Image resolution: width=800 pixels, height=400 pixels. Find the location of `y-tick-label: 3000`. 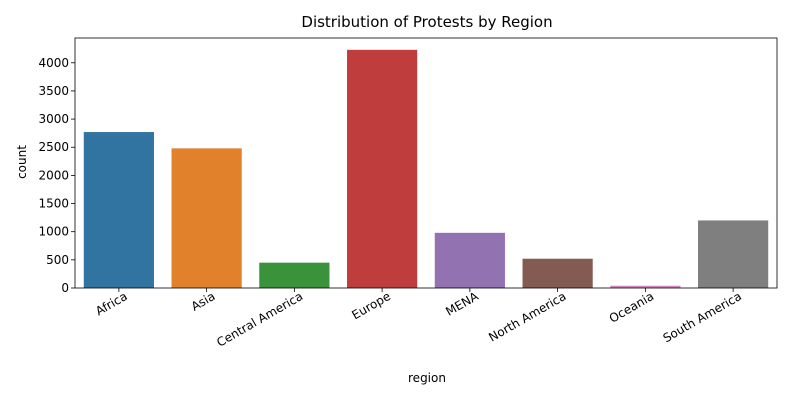

y-tick-label: 3000 is located at coordinates (53, 119).